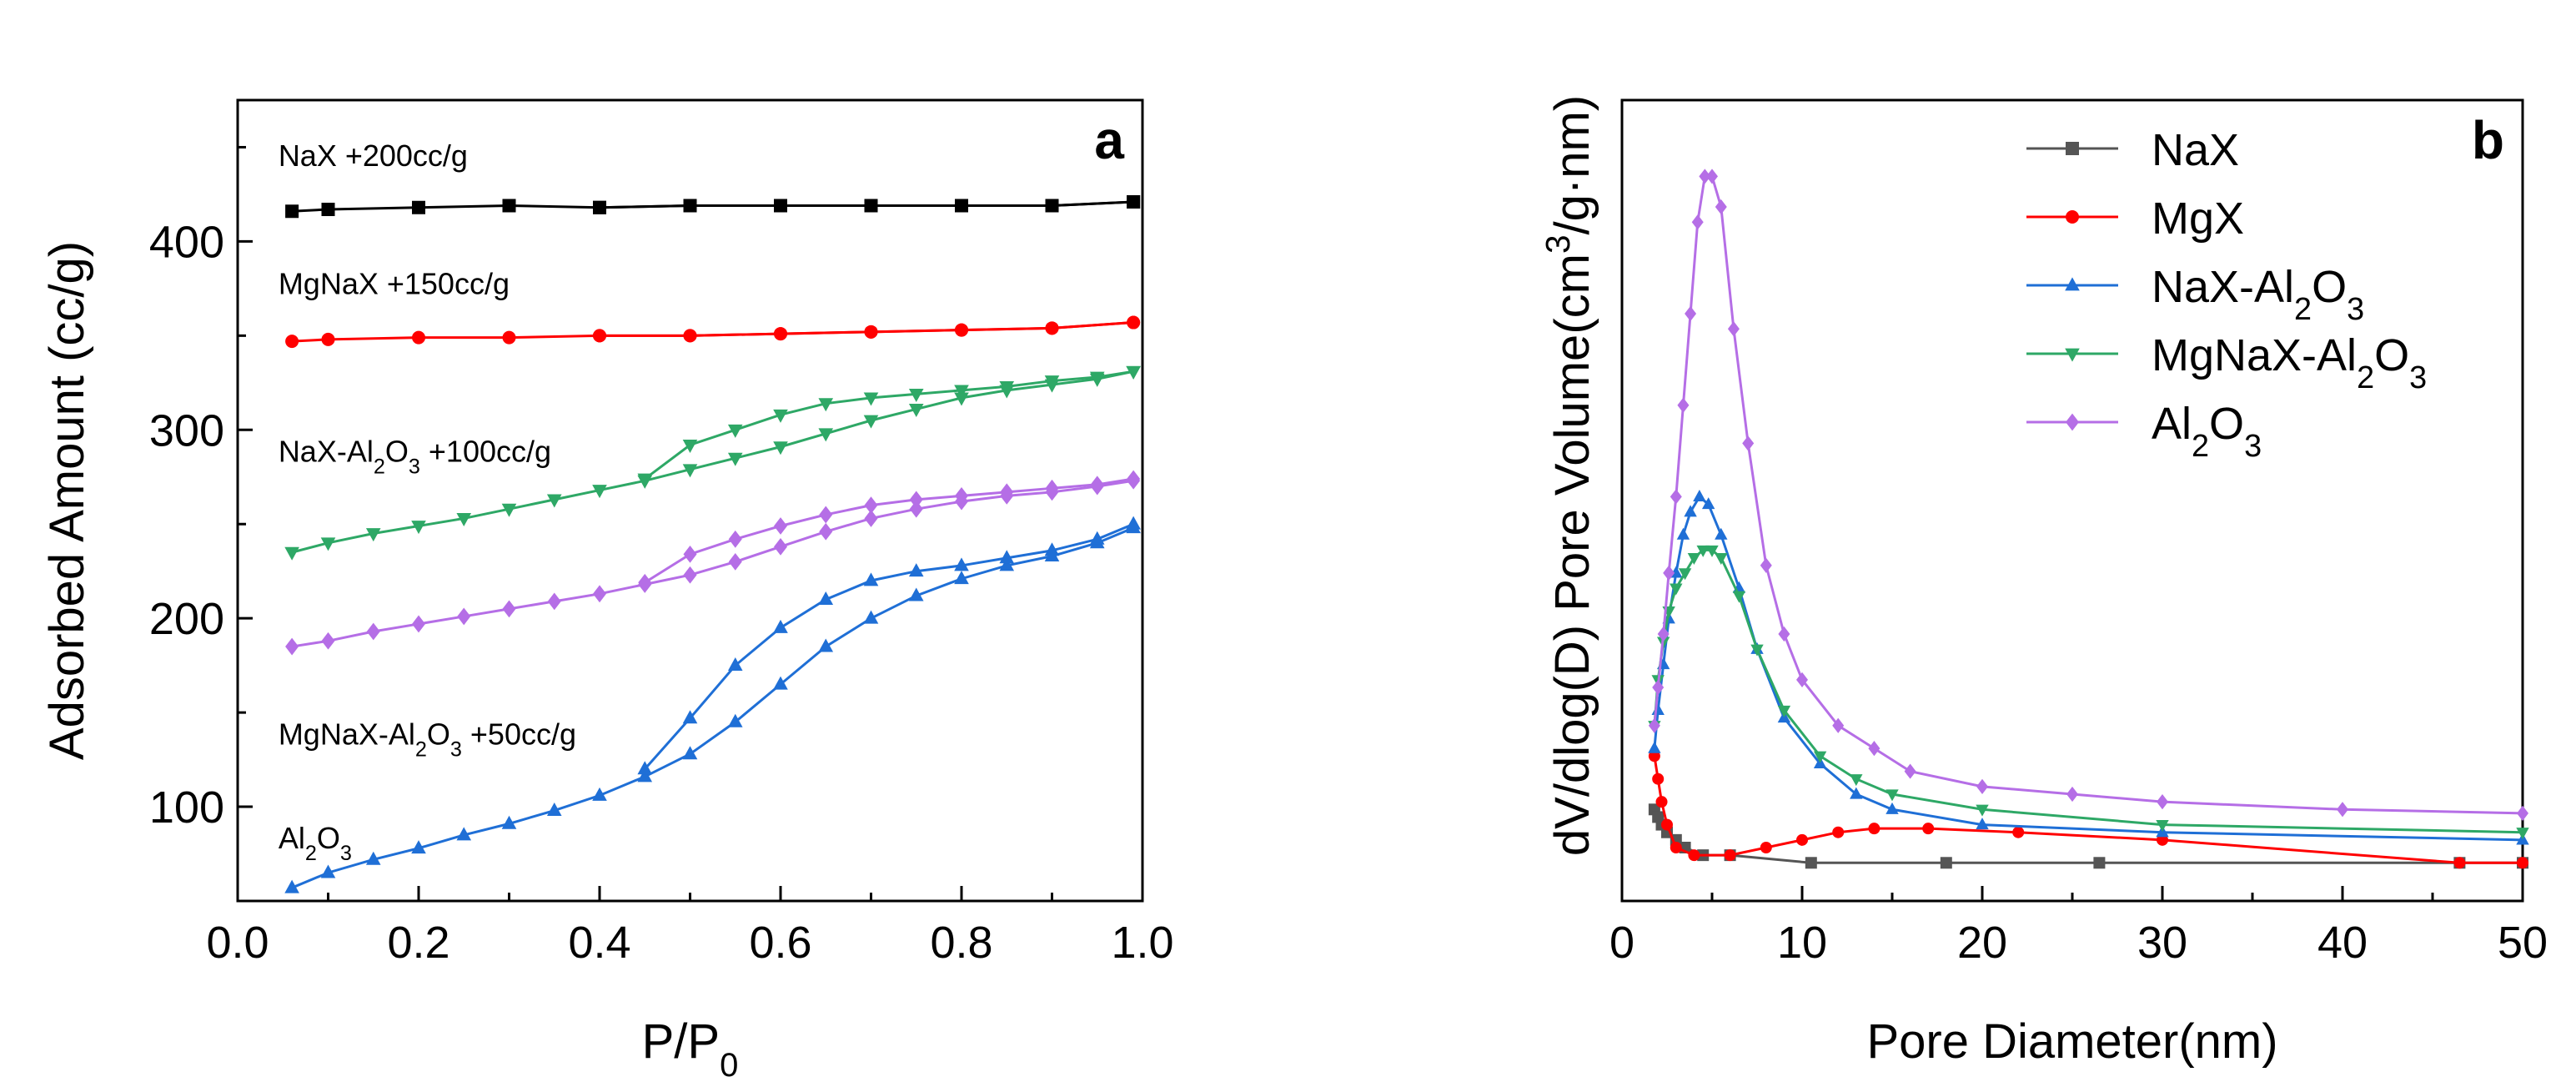  I want to click on legend-label-part: MgX, so click(2198, 219).